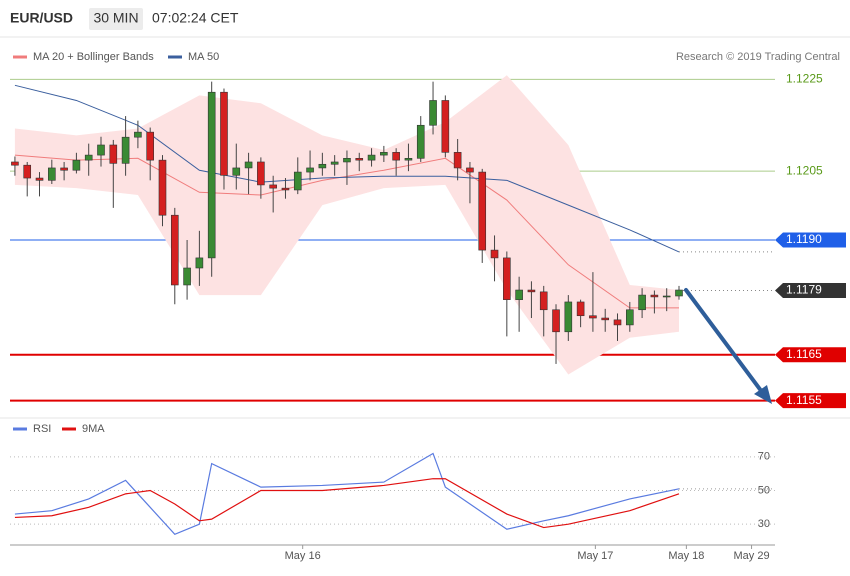 This screenshot has height=576, width=850. What do you see at coordinates (728, 346) in the screenshot?
I see `forecast-arrow` at bounding box center [728, 346].